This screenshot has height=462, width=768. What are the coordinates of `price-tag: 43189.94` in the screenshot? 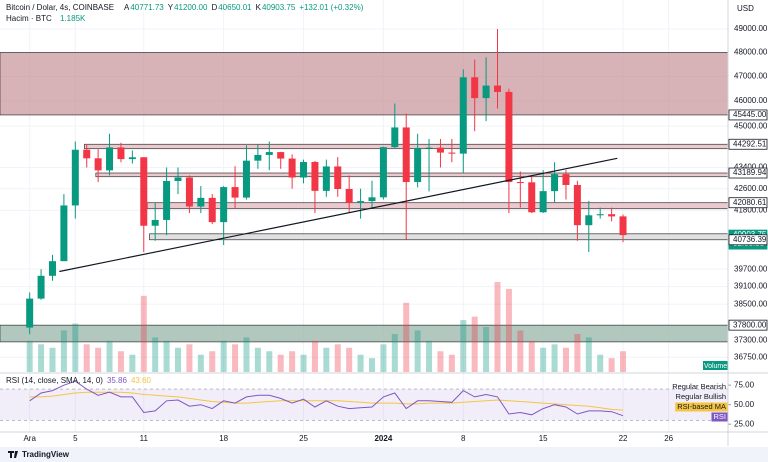 It's located at (750, 172).